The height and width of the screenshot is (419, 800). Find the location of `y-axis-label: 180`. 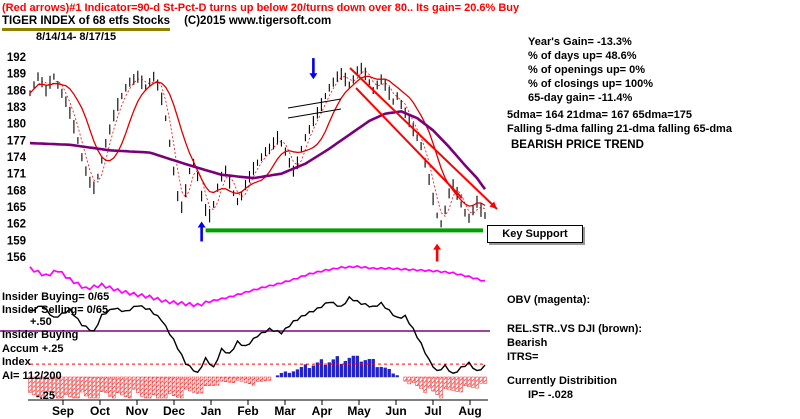

y-axis-label: 180 is located at coordinates (16, 125).